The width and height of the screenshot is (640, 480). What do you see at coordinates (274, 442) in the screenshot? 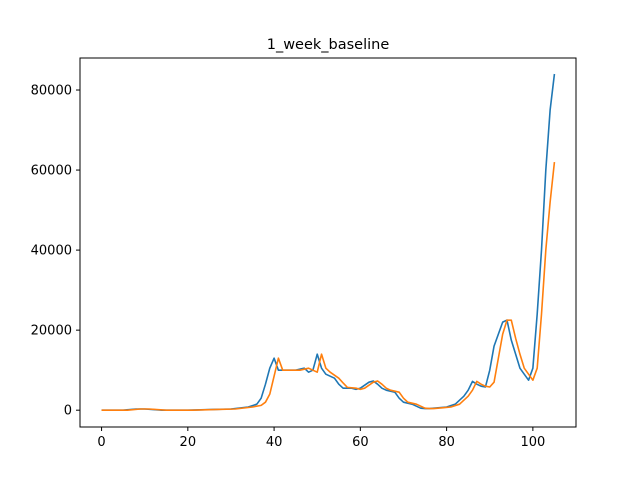
I see `x-tick-label: 40` at bounding box center [274, 442].